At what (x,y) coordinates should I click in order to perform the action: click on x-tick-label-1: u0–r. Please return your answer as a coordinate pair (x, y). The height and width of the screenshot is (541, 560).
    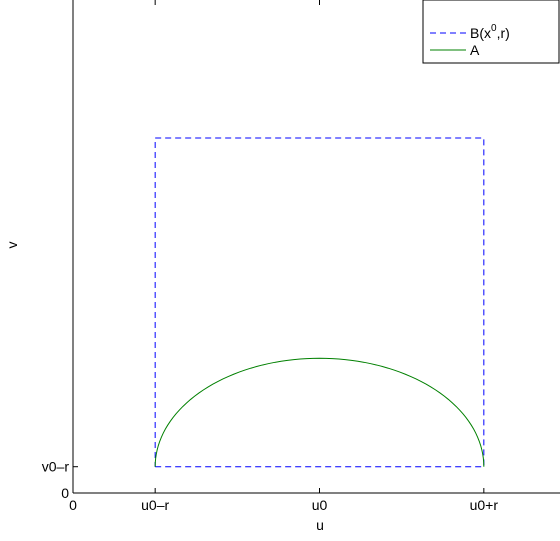
    Looking at the image, I should click on (155, 505).